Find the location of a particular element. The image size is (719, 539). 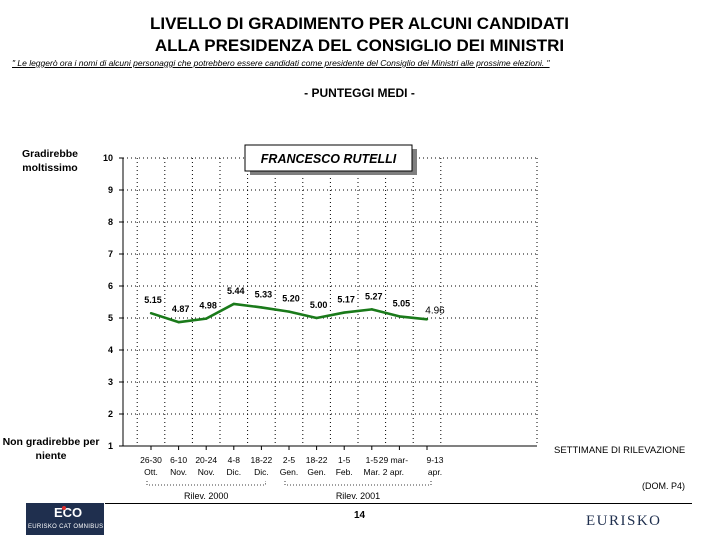

y-tick-label: 8 is located at coordinates (110, 222).